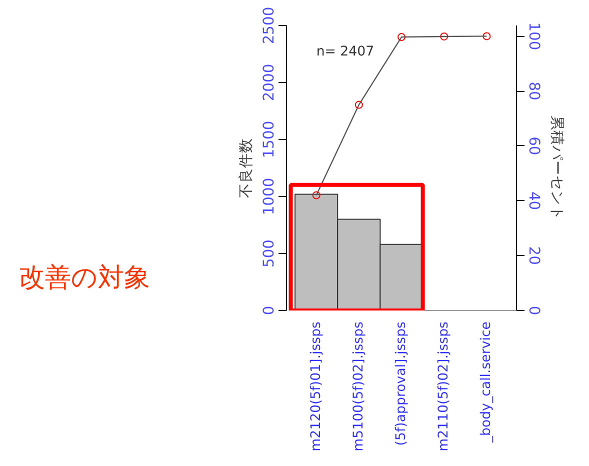 The image size is (589, 466). I want to click on y-axis-title: 不良件数, so click(246, 168).